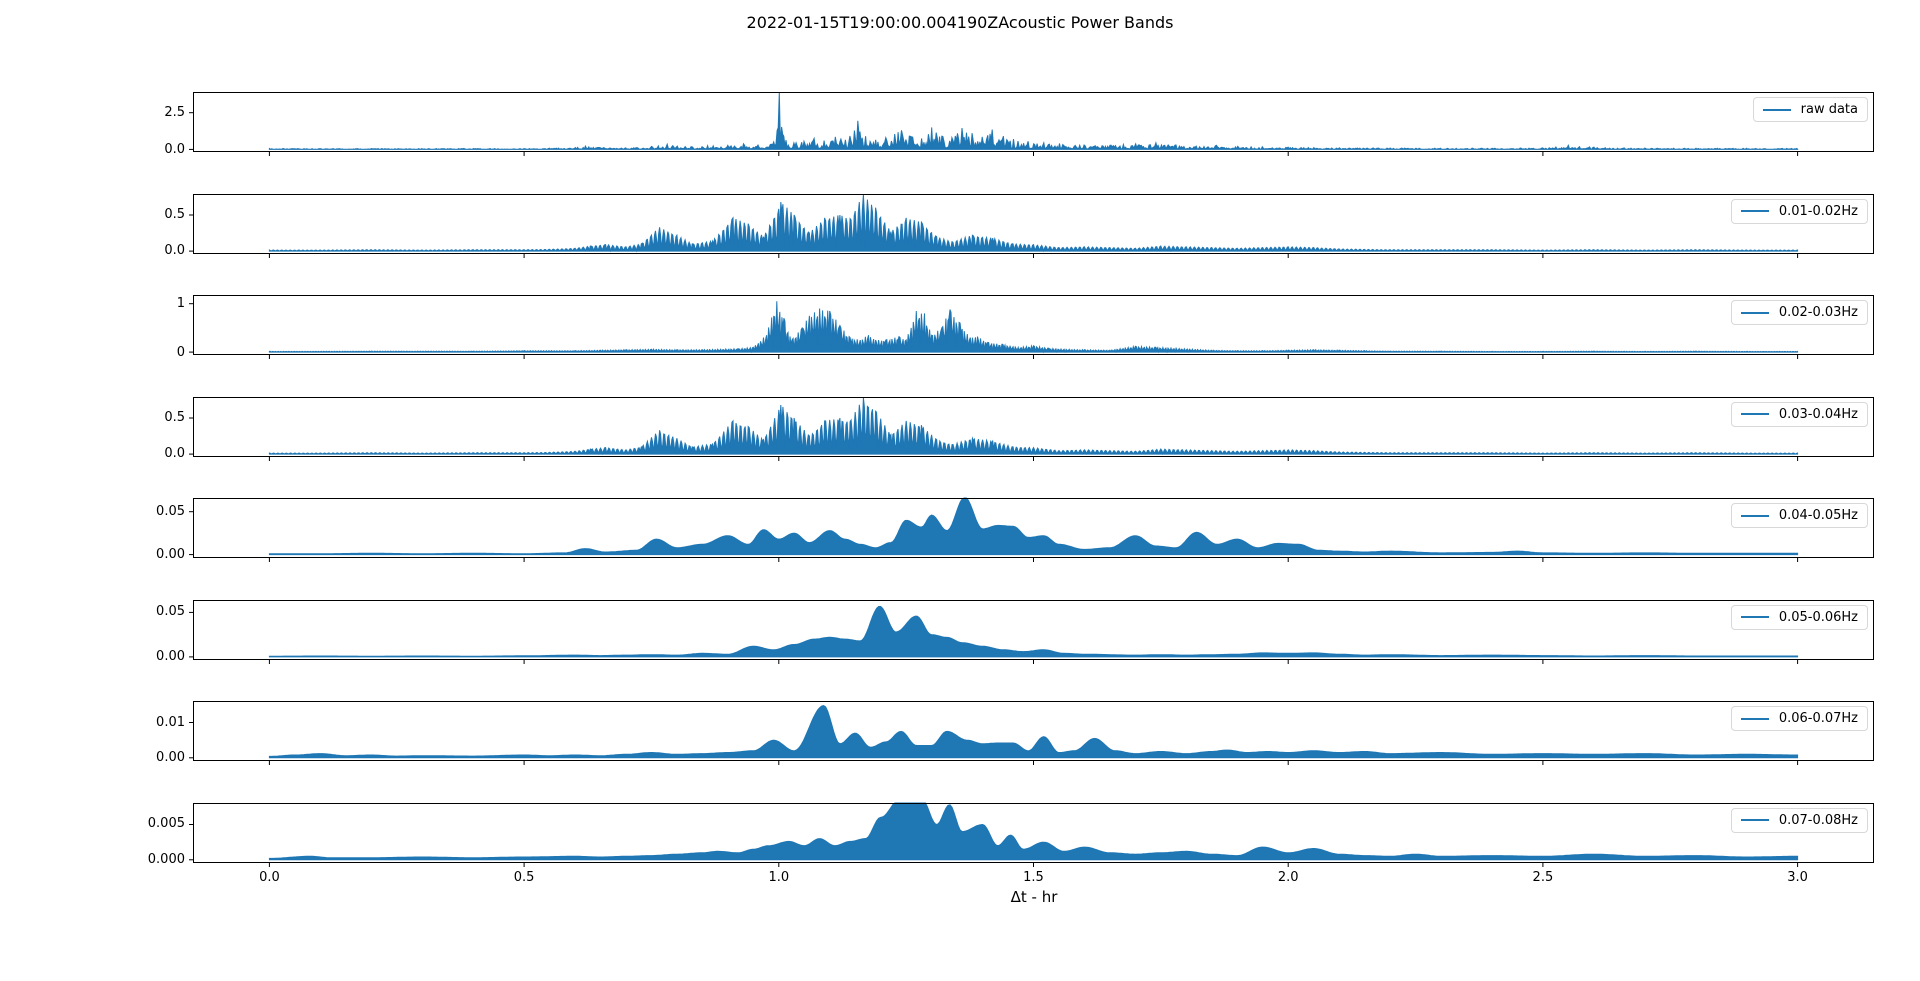  I want to click on x-tick-label: 0.5, so click(524, 877).